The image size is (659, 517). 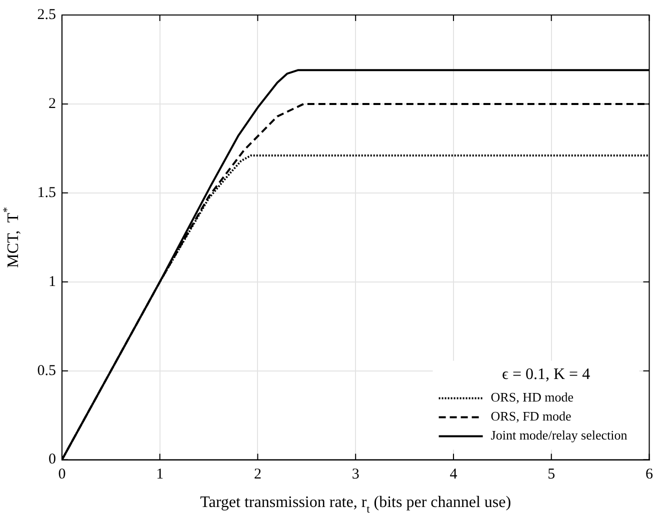 I want to click on y-tick-label: 0.5, so click(x=46, y=370).